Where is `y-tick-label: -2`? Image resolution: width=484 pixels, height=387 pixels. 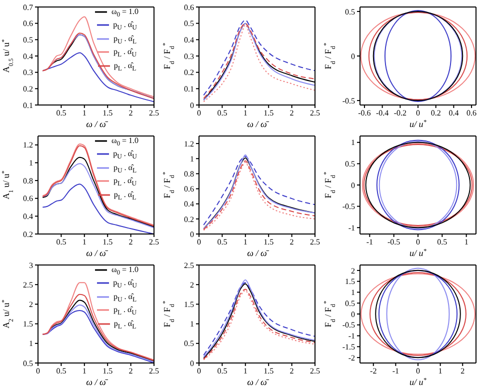
y-tick-label: -2 is located at coordinates (351, 357).